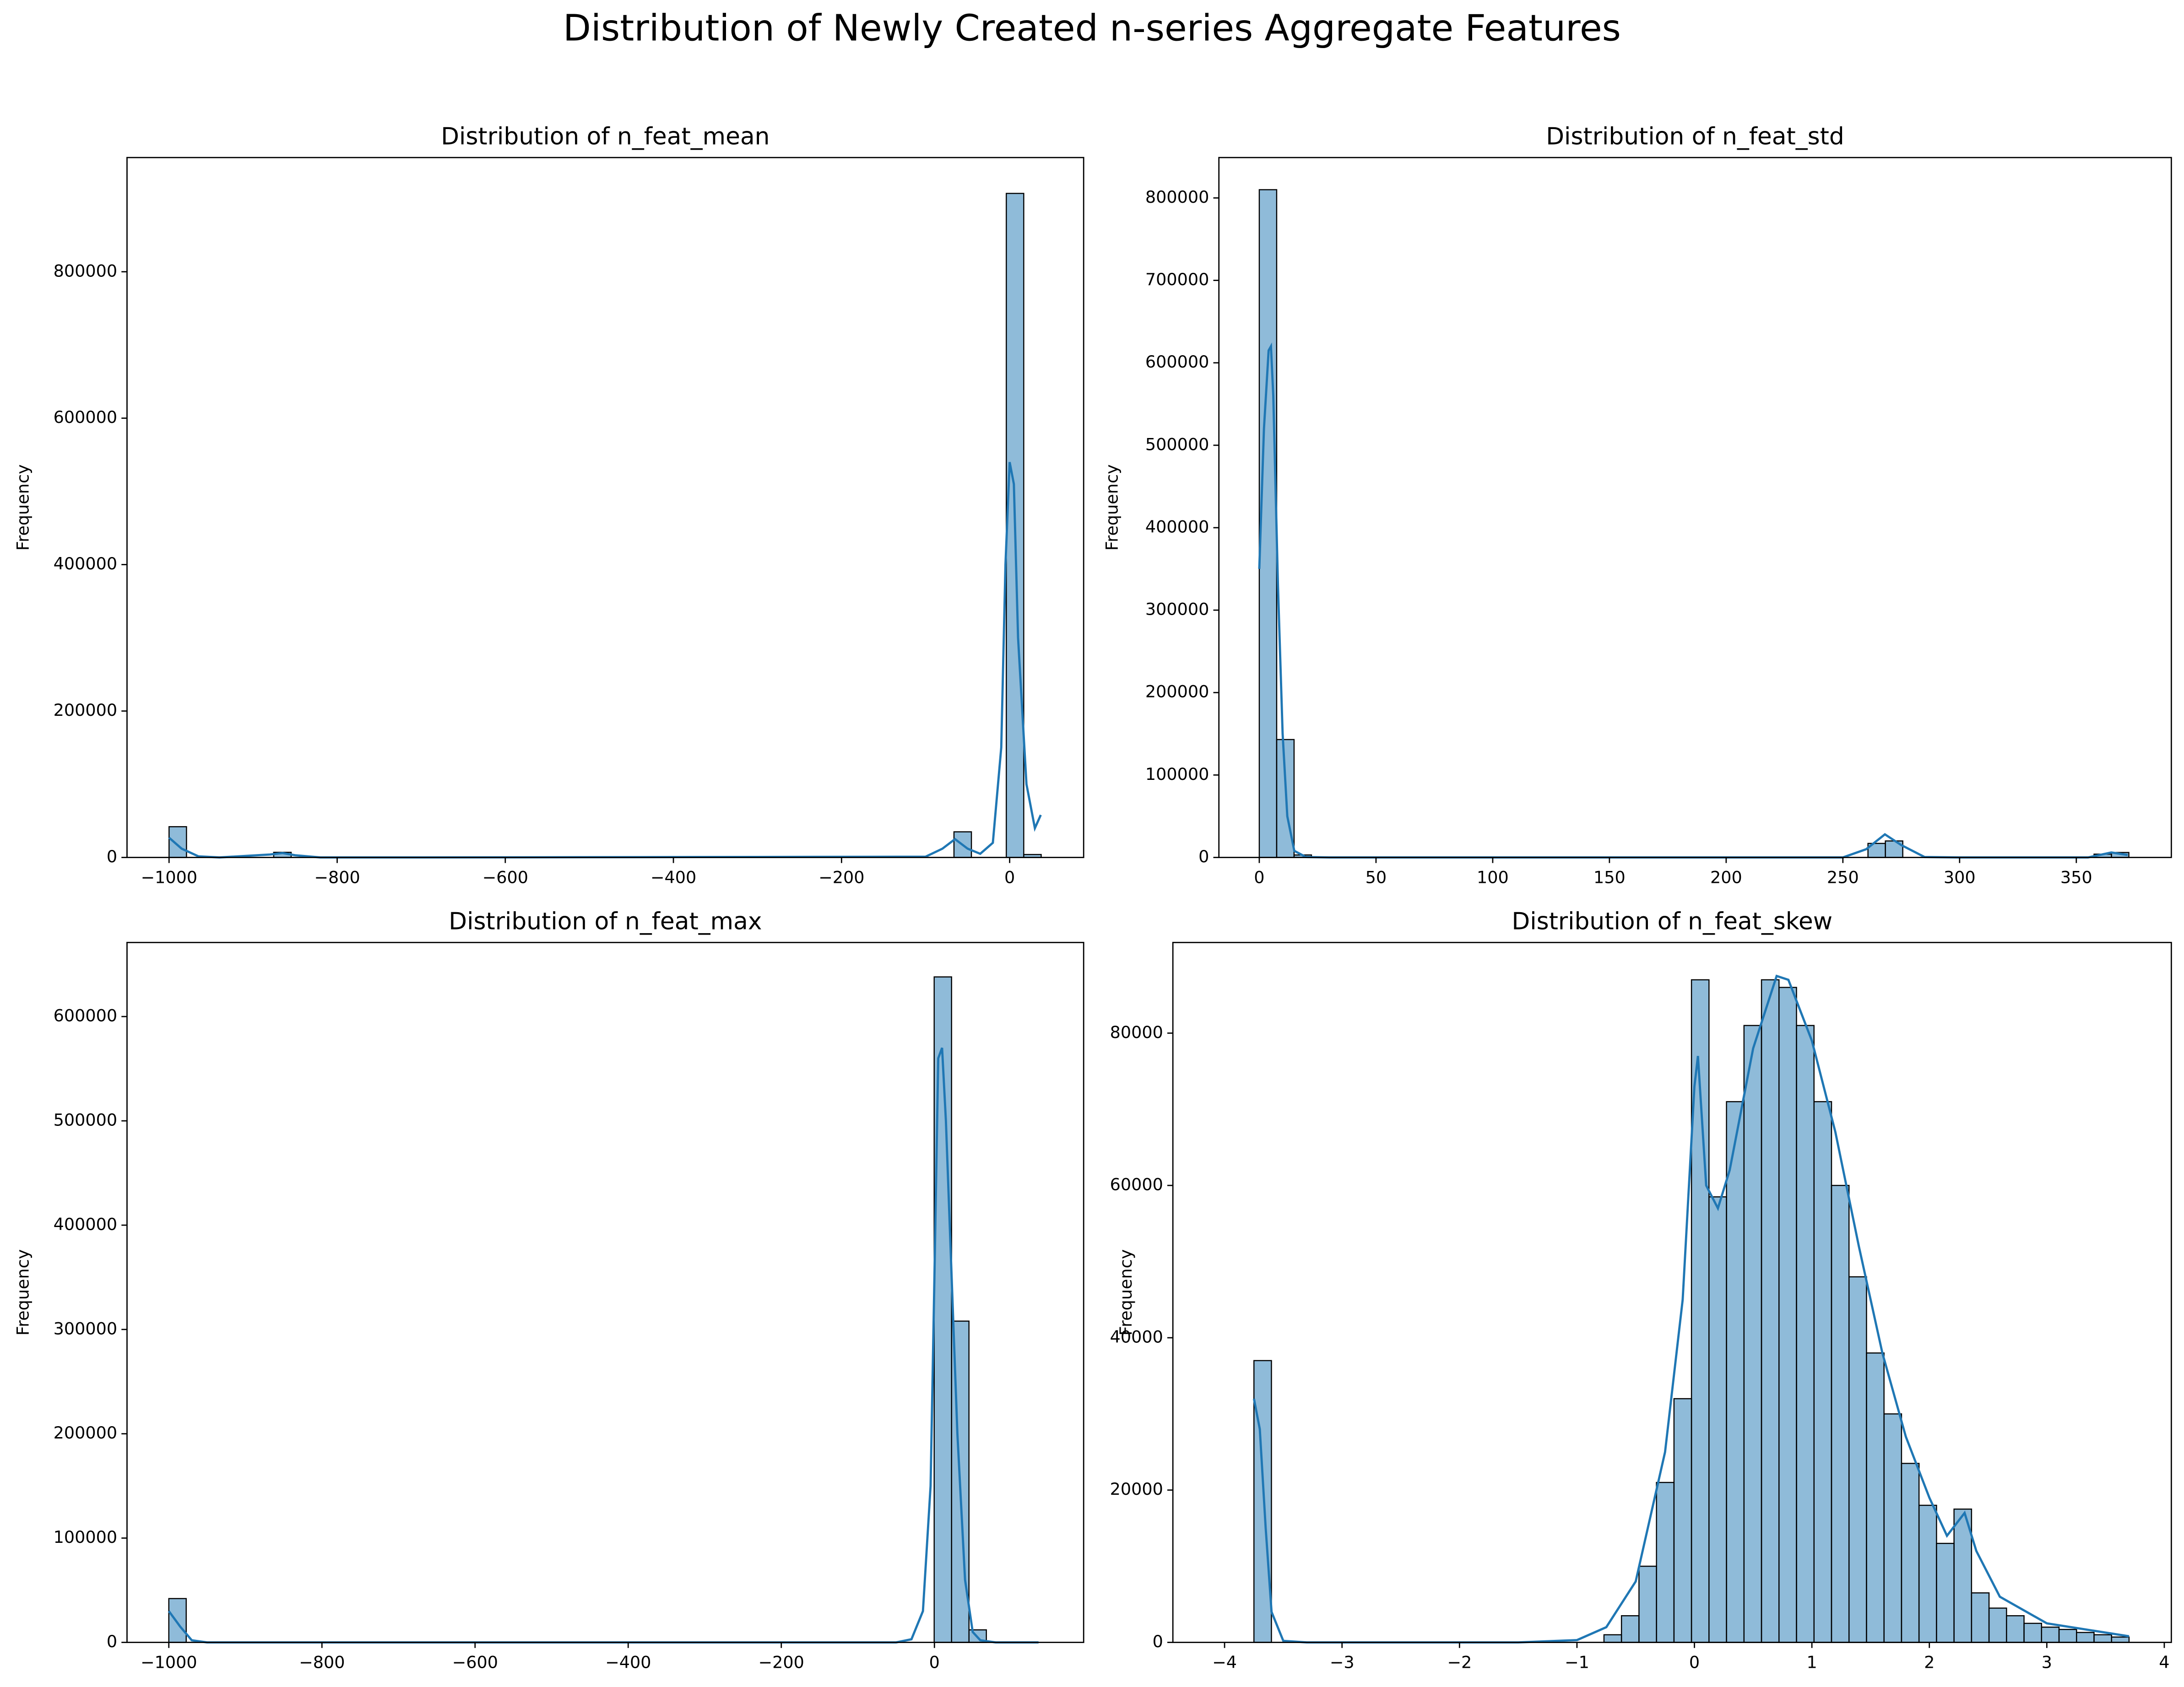 The width and height of the screenshot is (2184, 1687). Describe the element at coordinates (1609, 877) in the screenshot. I see `x-tick-label: 150` at that location.